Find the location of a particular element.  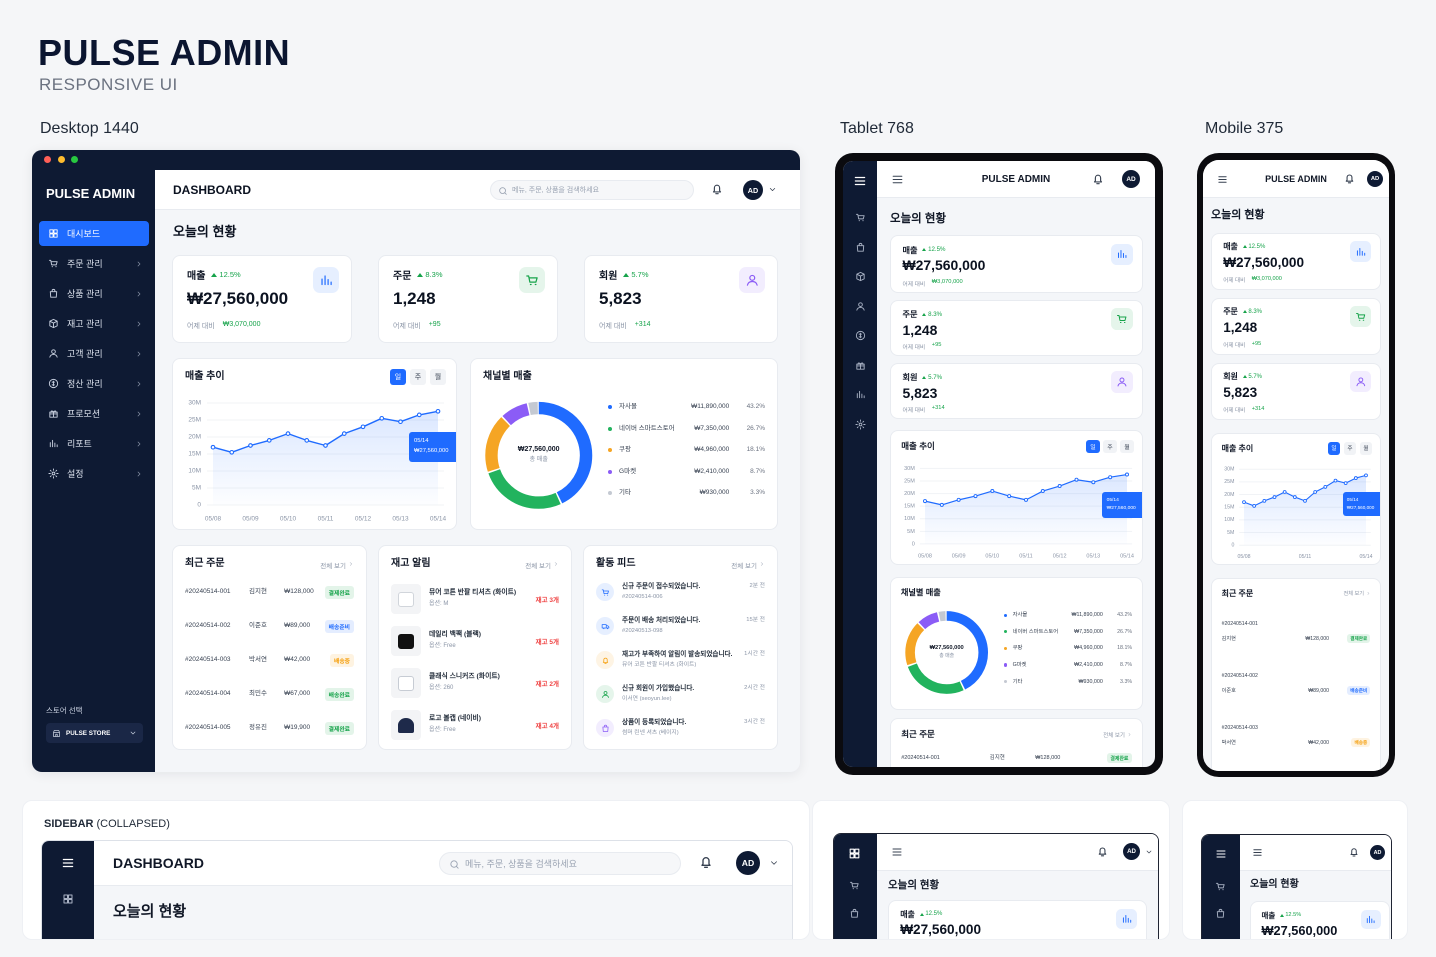

kpi-label: 매출 is located at coordinates (910, 250).